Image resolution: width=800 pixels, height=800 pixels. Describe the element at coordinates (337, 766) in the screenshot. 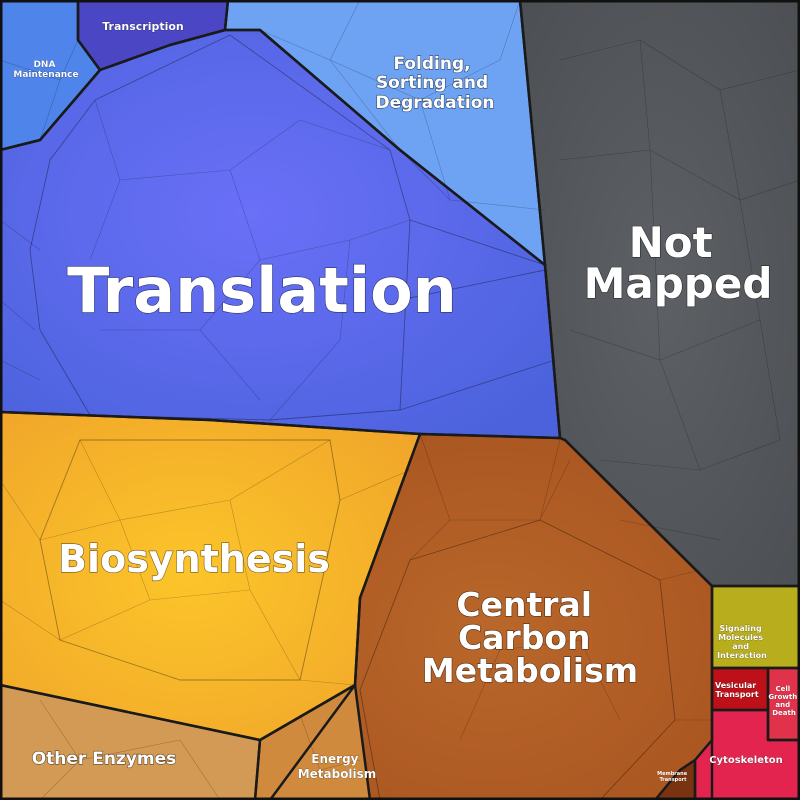

I see `label-energy-metabolism: Energy Metabolism` at that location.